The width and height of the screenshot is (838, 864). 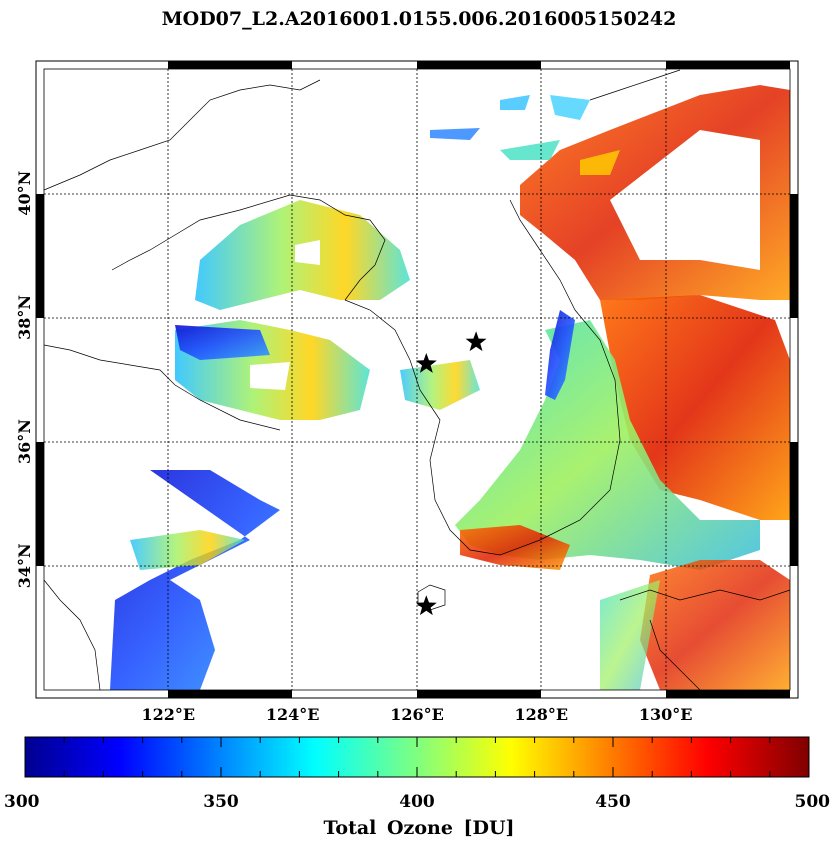 What do you see at coordinates (24, 565) in the screenshot?
I see `lat-tick-label: 34°N` at bounding box center [24, 565].